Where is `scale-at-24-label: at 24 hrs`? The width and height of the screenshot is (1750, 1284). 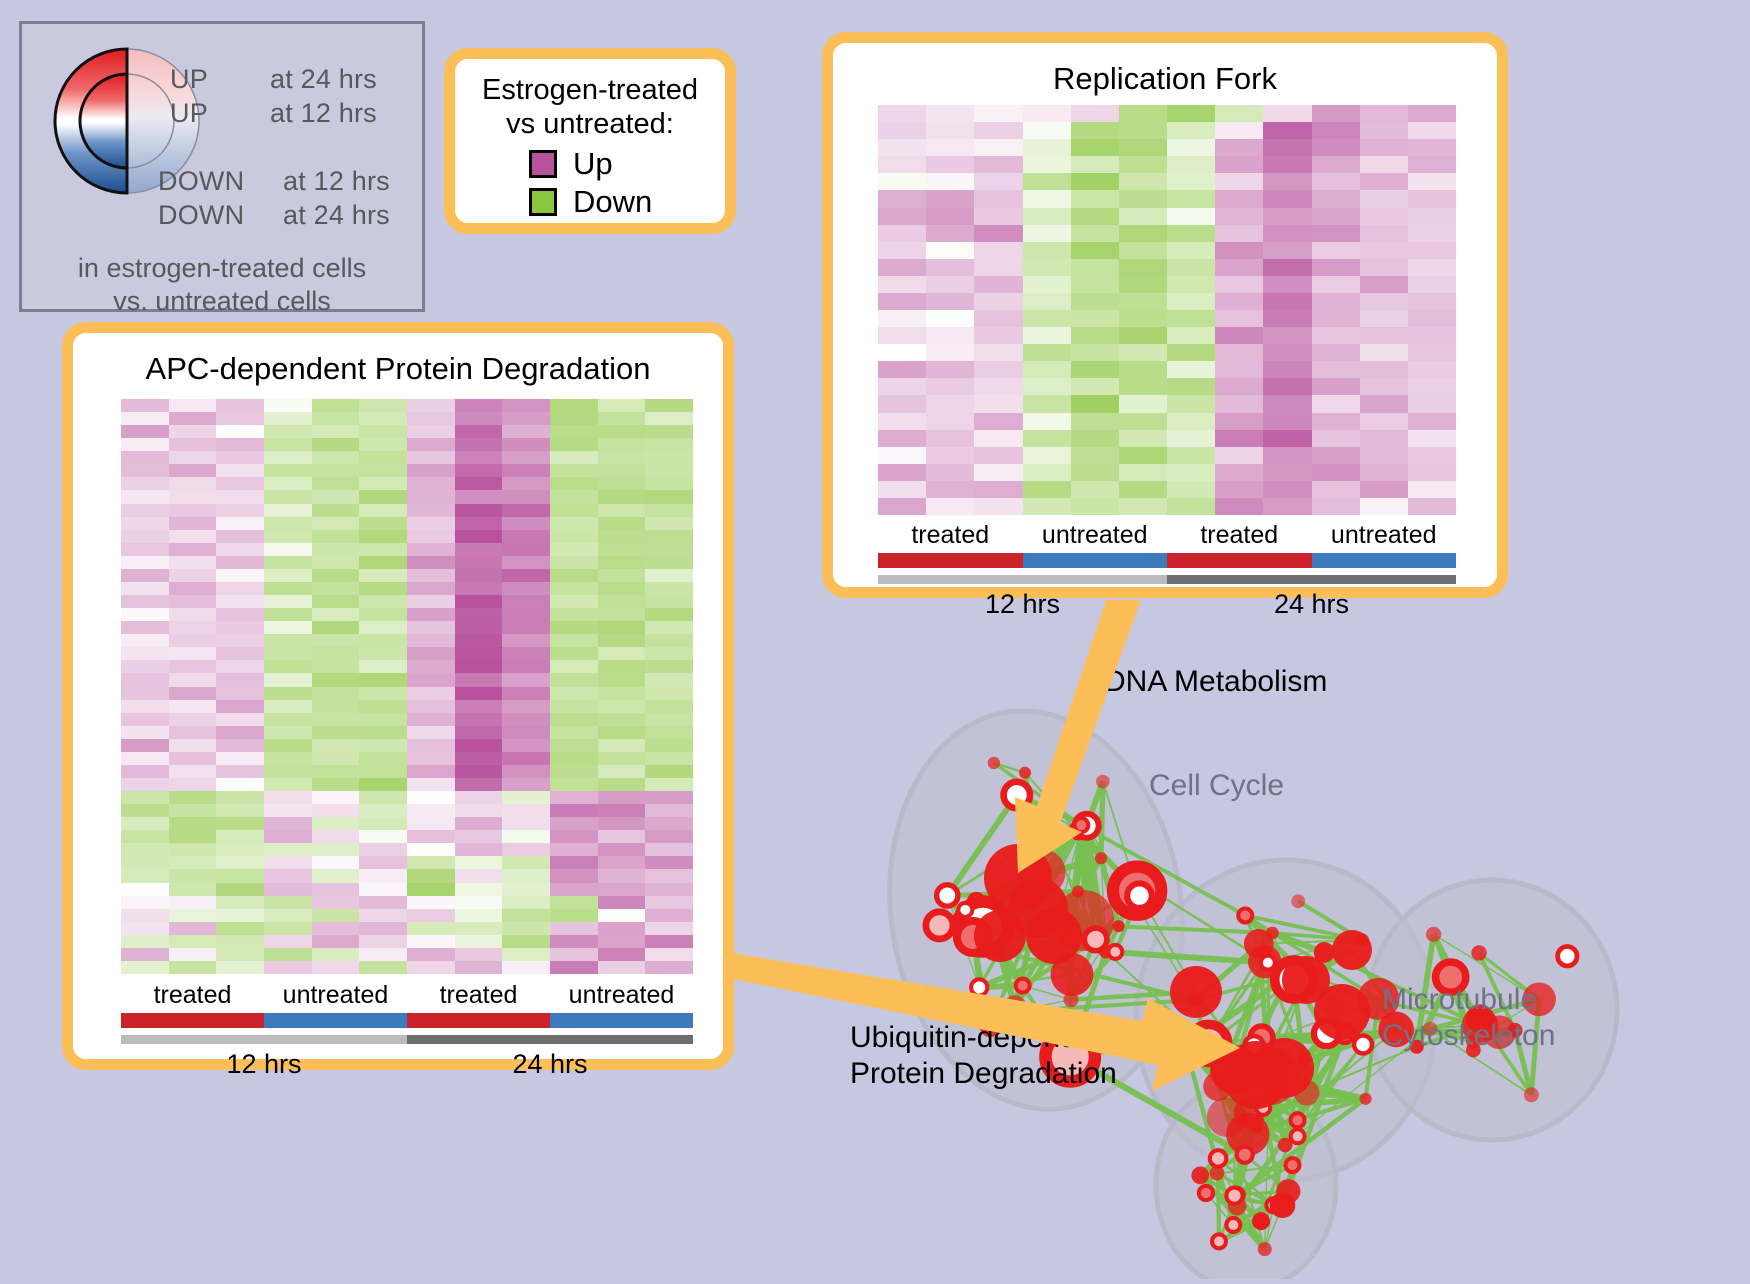 scale-at-24-label: at 24 hrs is located at coordinates (323, 79).